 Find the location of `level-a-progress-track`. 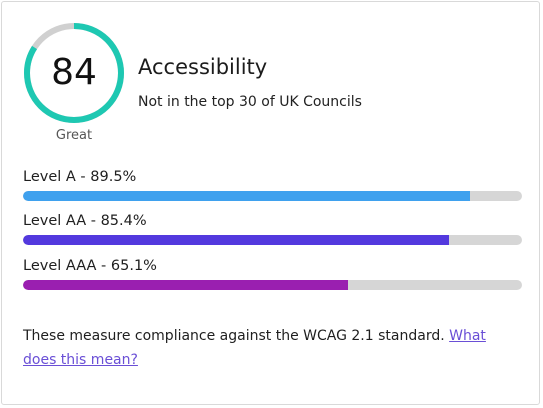

level-a-progress-track is located at coordinates (272, 196).